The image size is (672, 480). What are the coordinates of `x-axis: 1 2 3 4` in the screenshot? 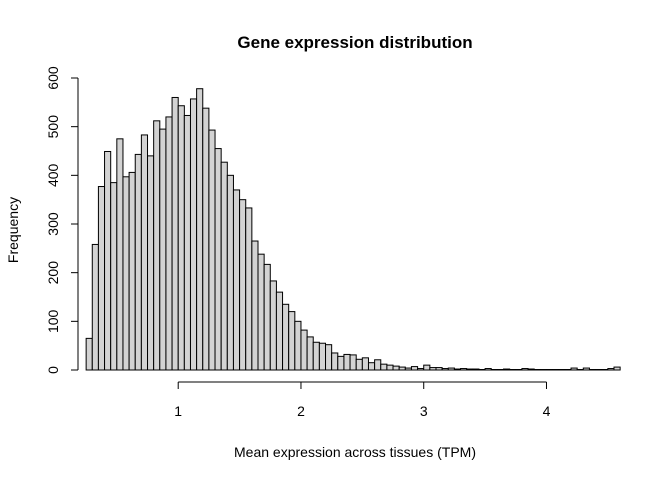 It's located at (362, 400).